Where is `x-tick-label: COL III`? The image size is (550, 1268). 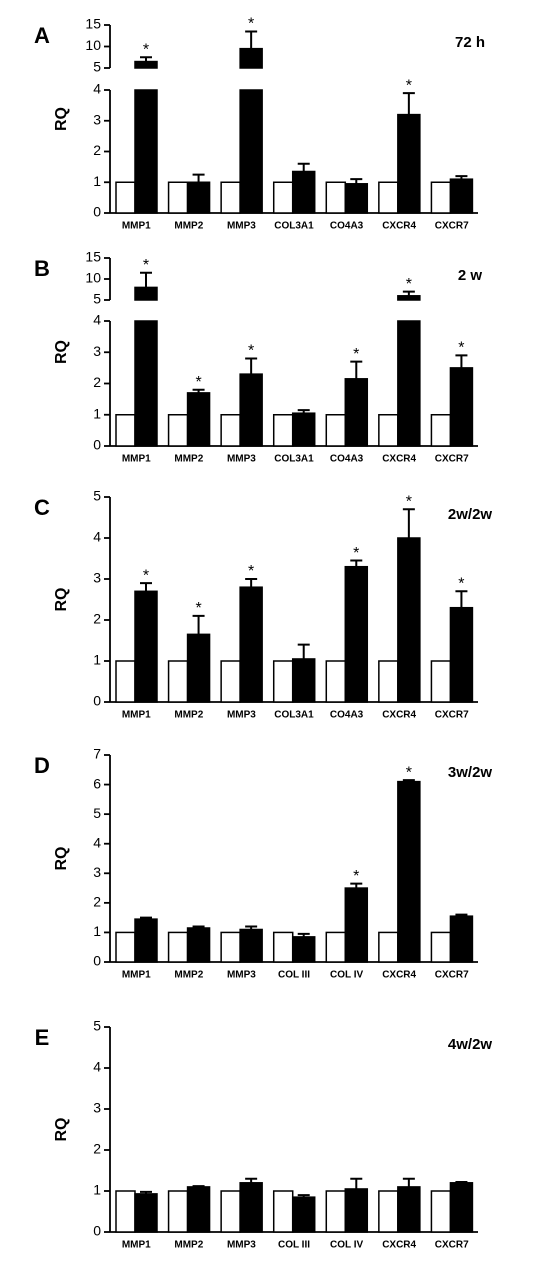
x-tick-label: COL III is located at coordinates (294, 975).